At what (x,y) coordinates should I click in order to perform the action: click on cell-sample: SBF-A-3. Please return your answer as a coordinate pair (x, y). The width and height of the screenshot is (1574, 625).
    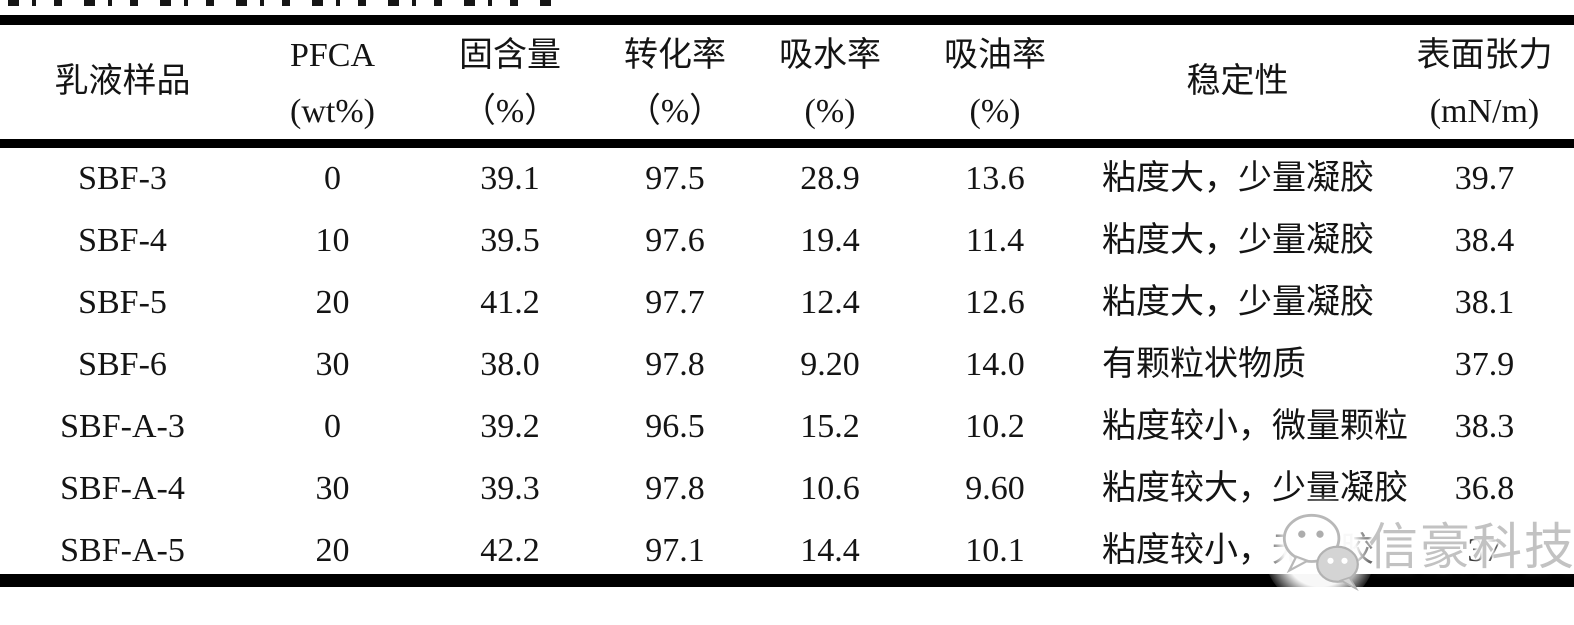
    Looking at the image, I should click on (122, 426).